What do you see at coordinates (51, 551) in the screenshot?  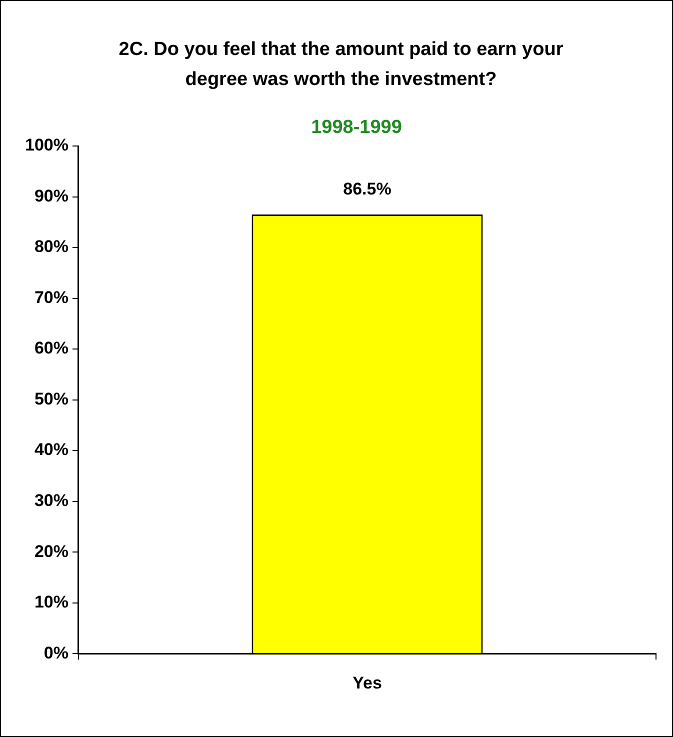 I see `y-tick-label: 20%` at bounding box center [51, 551].